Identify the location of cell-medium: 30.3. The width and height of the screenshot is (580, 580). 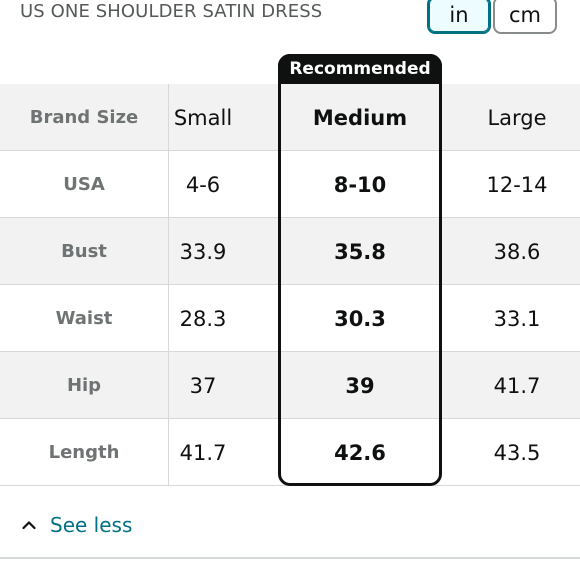
(360, 318).